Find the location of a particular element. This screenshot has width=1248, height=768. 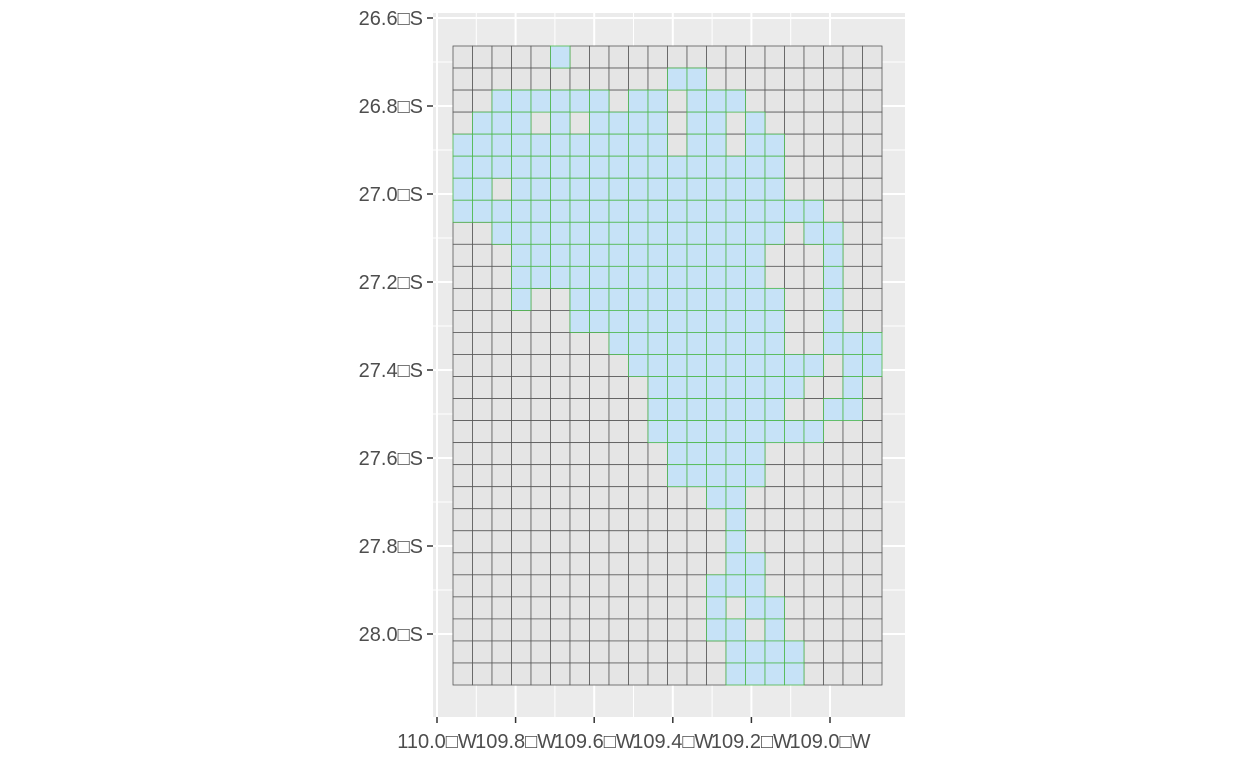

x-tick-label: 109.6□W is located at coordinates (594, 742).